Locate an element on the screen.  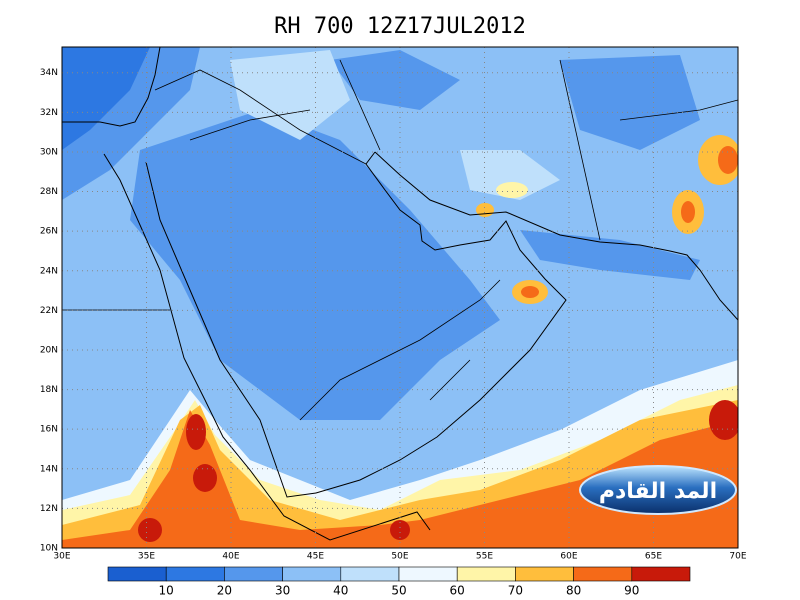
colorbar-label: 50 is located at coordinates (398, 591).